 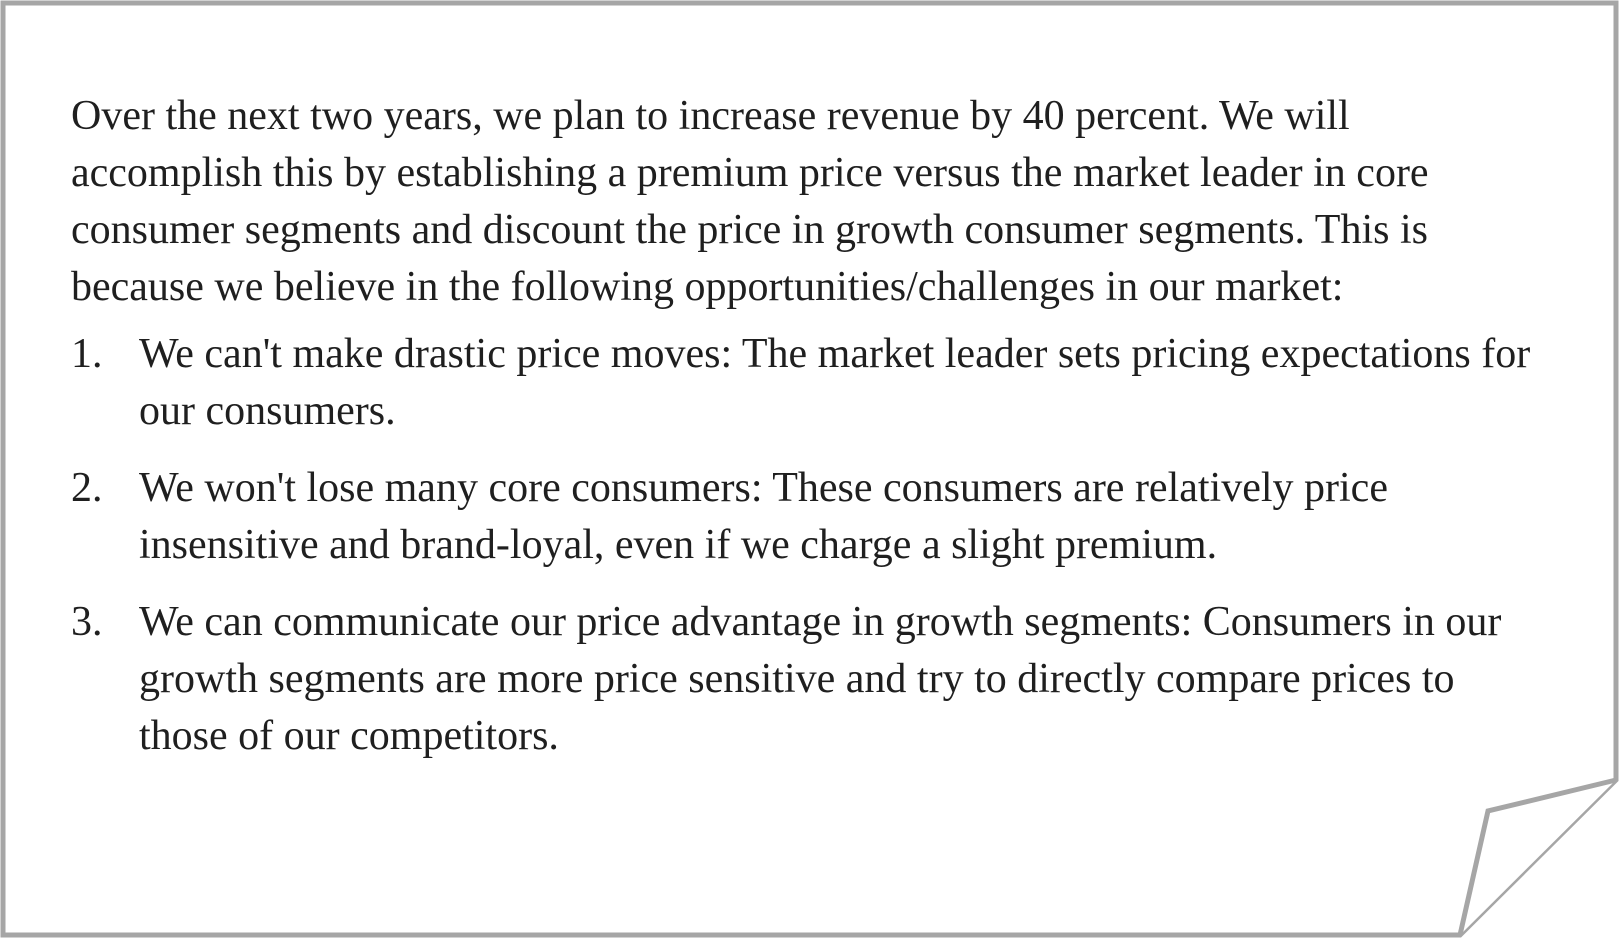 I want to click on point-number: 2., so click(x=87, y=488).